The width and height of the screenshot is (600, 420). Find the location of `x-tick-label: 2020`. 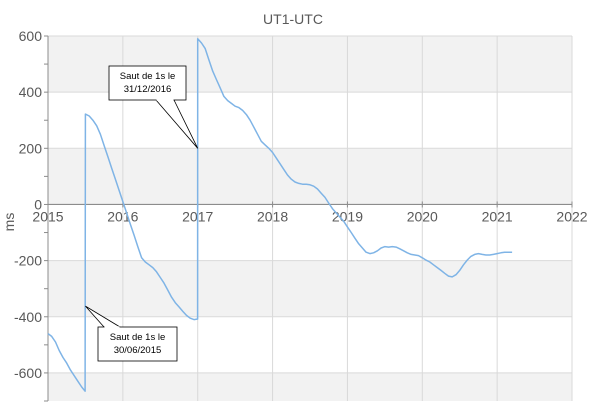

x-tick-label: 2020 is located at coordinates (422, 216).